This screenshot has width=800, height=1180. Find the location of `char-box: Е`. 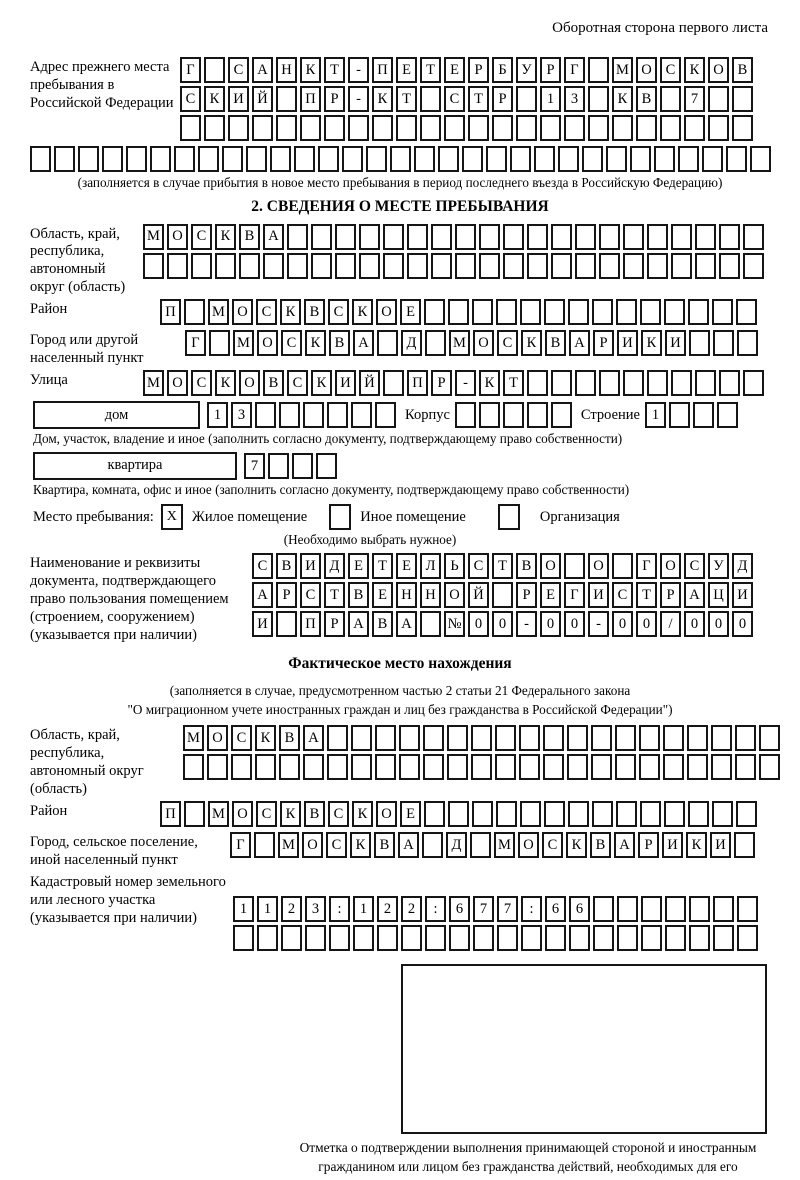

char-box: Е is located at coordinates (410, 813).